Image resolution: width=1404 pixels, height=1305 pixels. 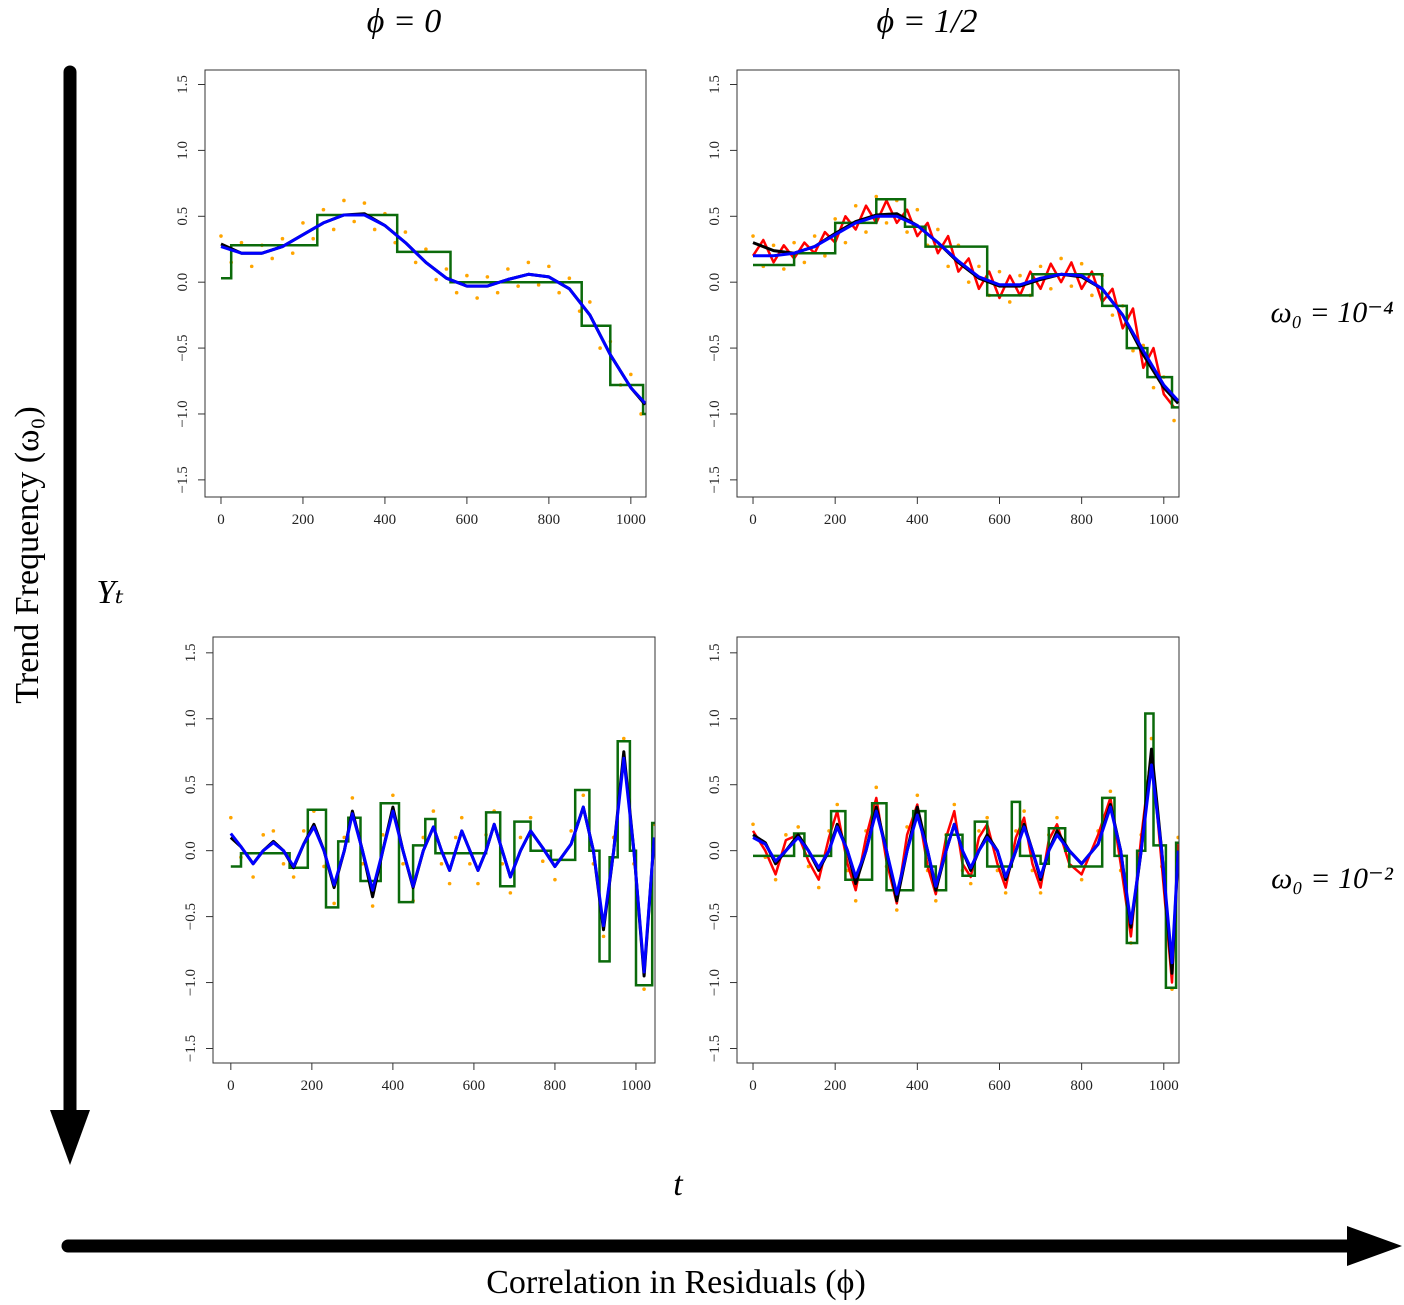 I want to click on column-title: ϕ = 1/2, so click(x=927, y=21).